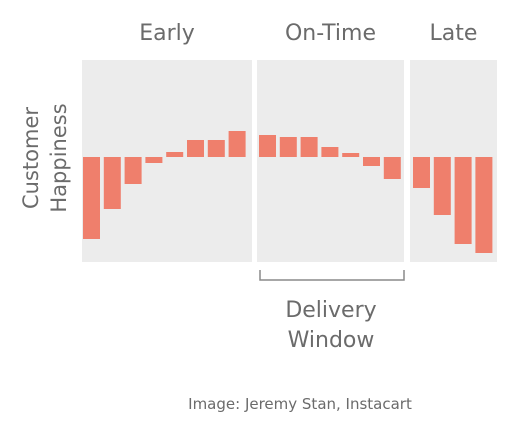 This screenshot has height=434, width=522. What do you see at coordinates (45, 157) in the screenshot?
I see `y-axis-label: Customer Happiness` at bounding box center [45, 157].